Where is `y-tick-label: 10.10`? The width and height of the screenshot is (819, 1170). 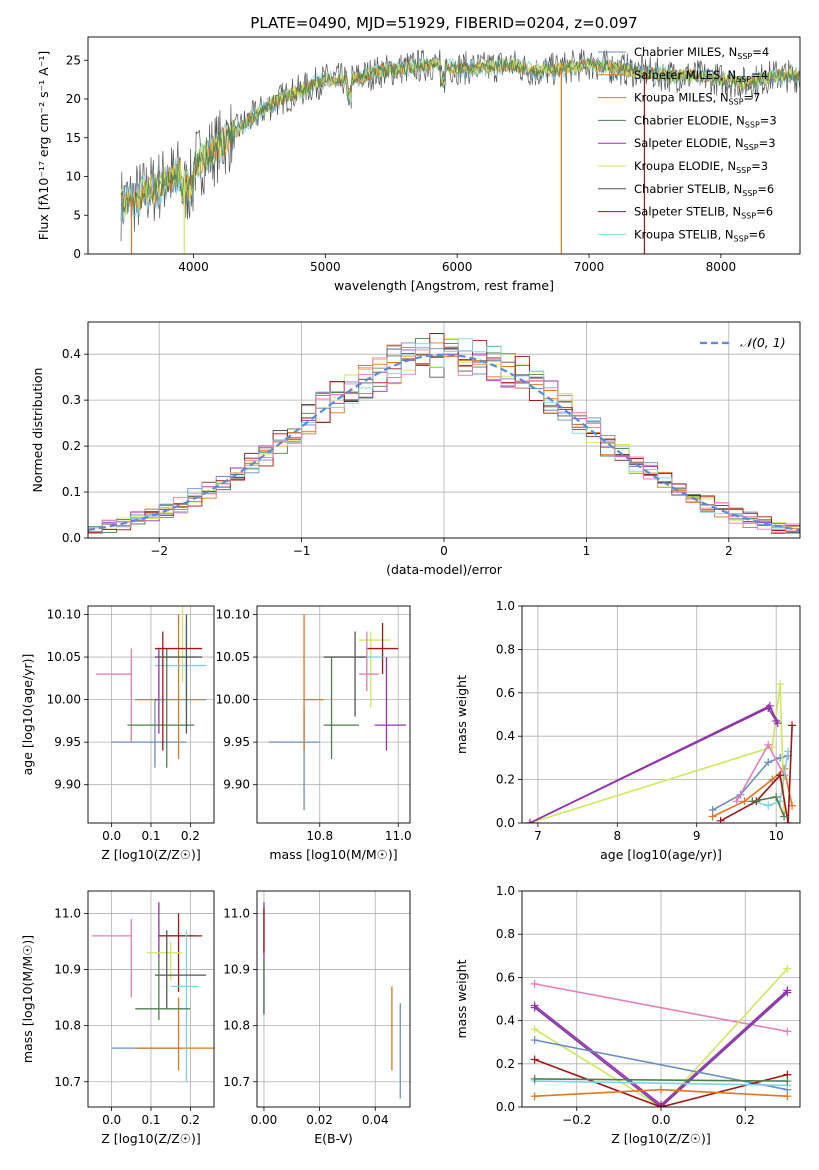
y-tick-label: 10.10 is located at coordinates (64, 615).